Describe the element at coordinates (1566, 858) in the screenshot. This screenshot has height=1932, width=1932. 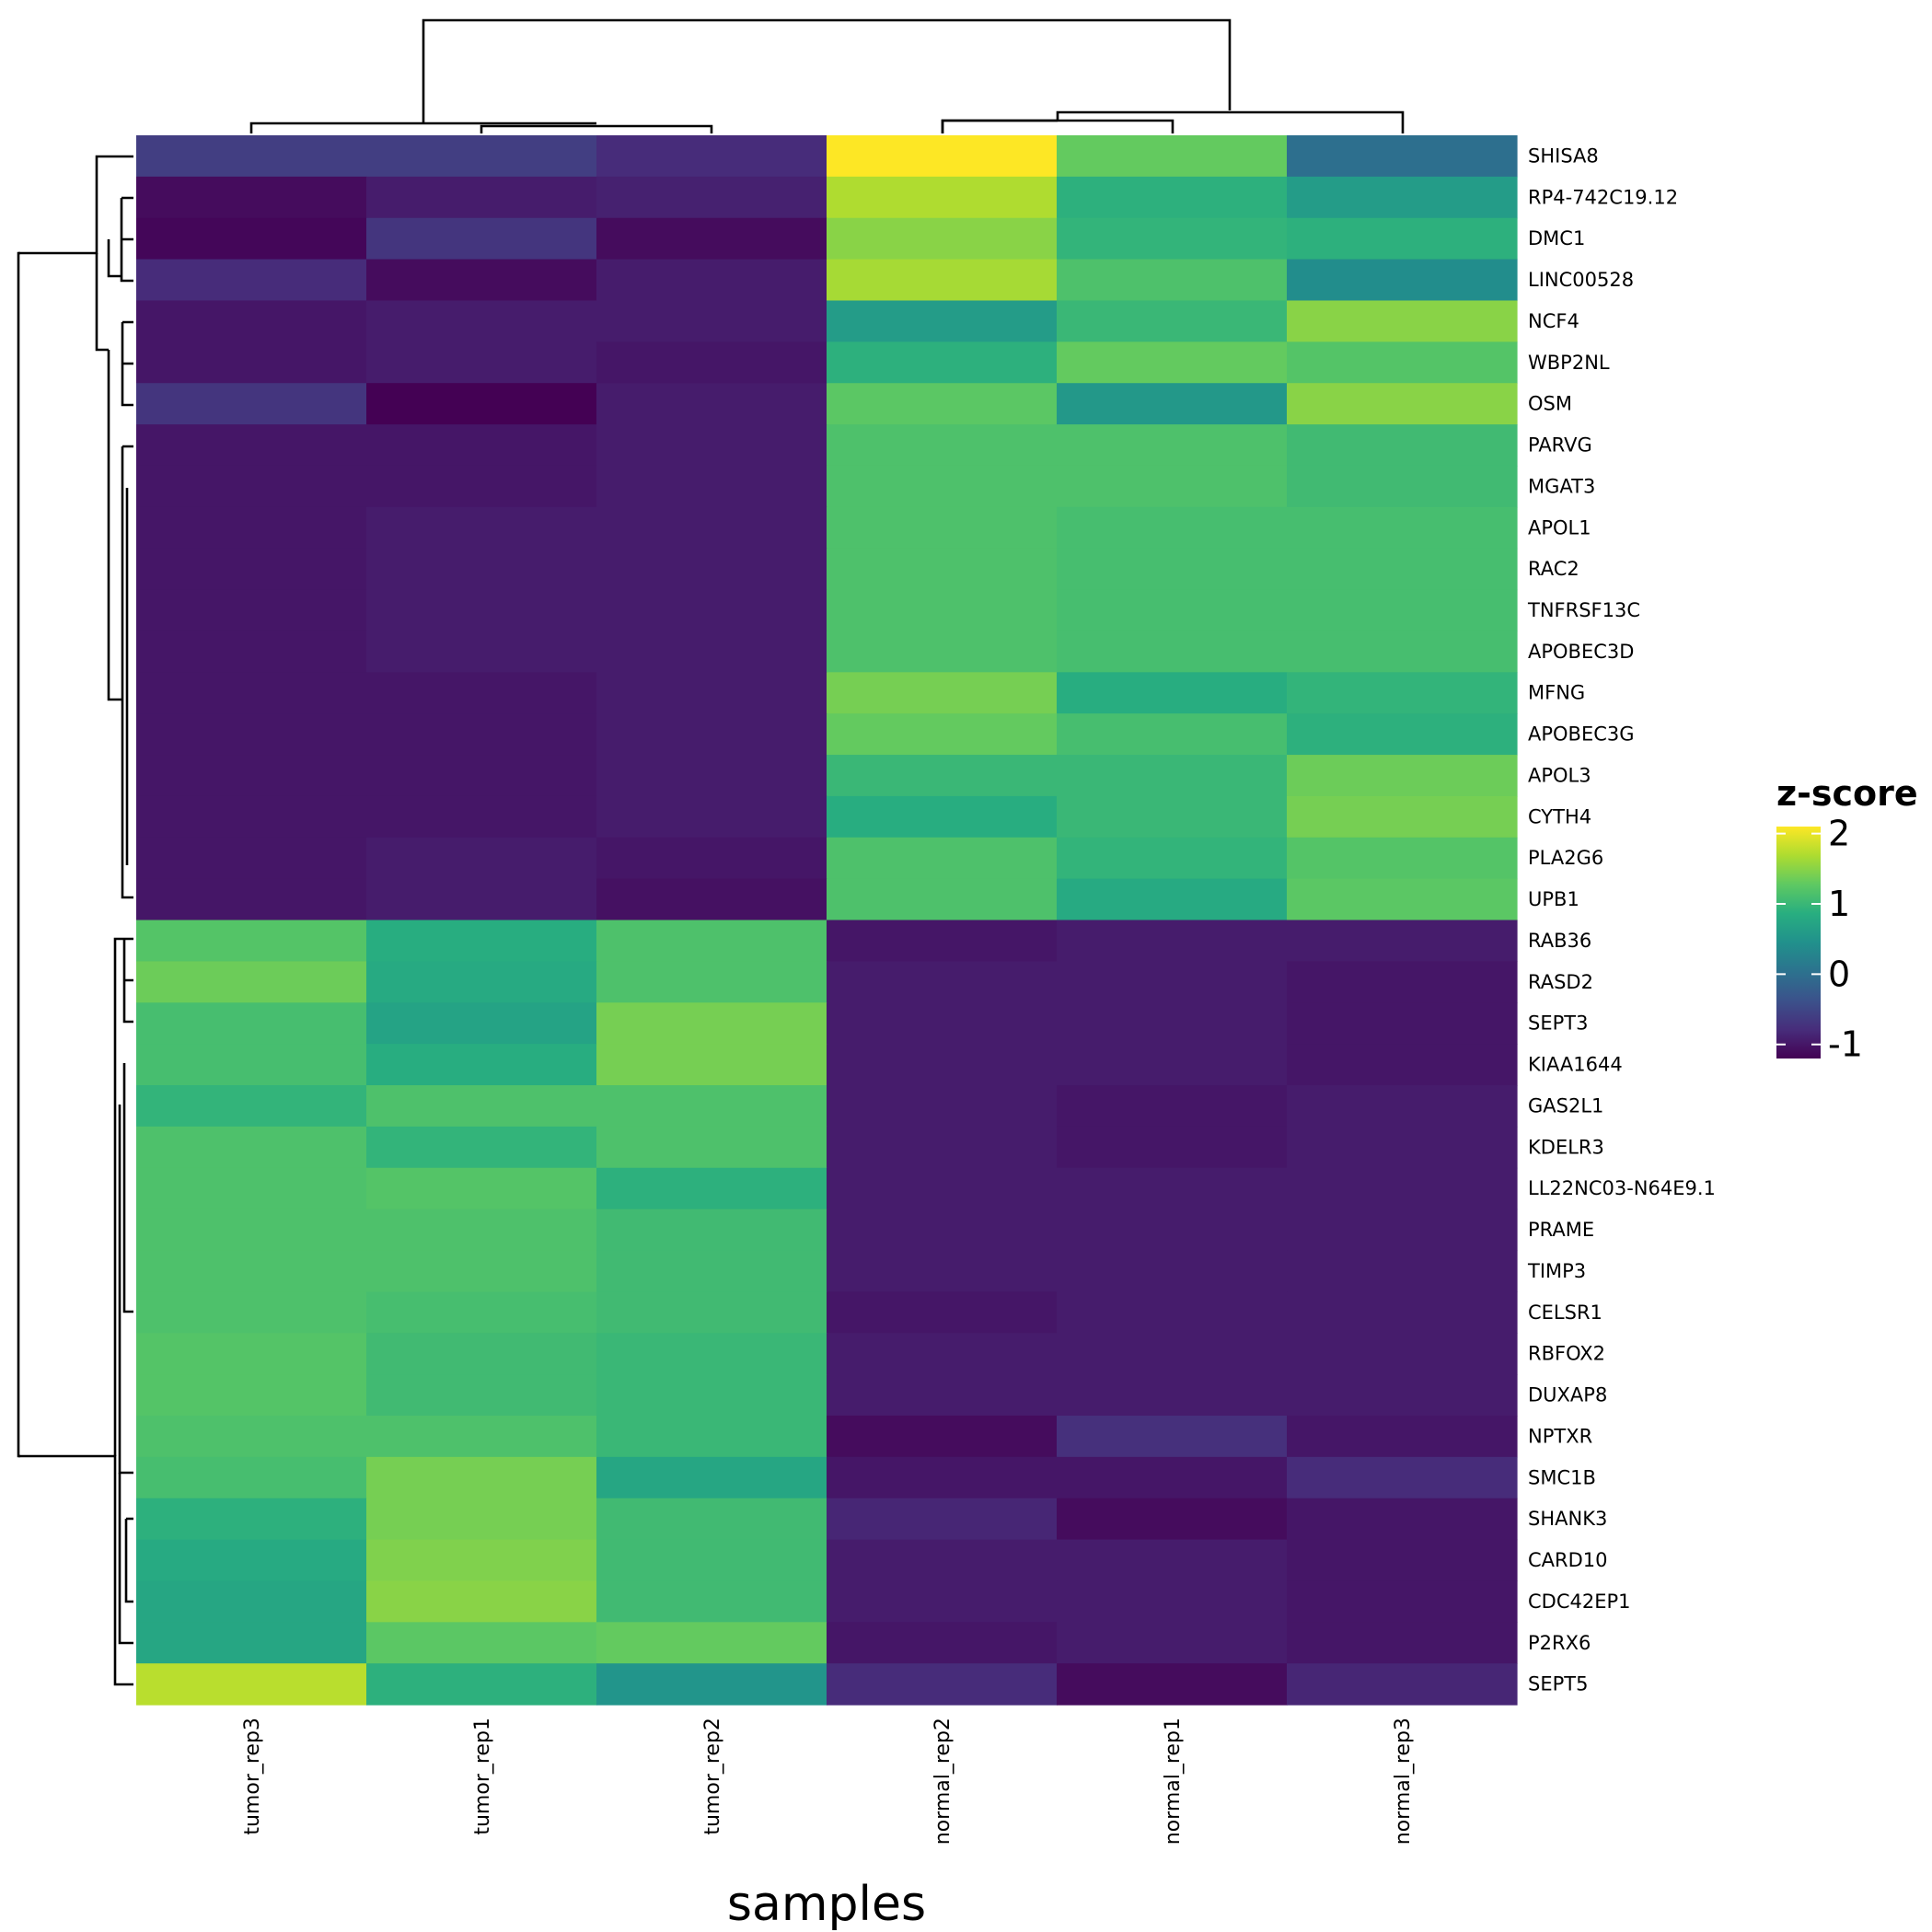
I see `row-label-PLA2G6: PLA2G6` at that location.